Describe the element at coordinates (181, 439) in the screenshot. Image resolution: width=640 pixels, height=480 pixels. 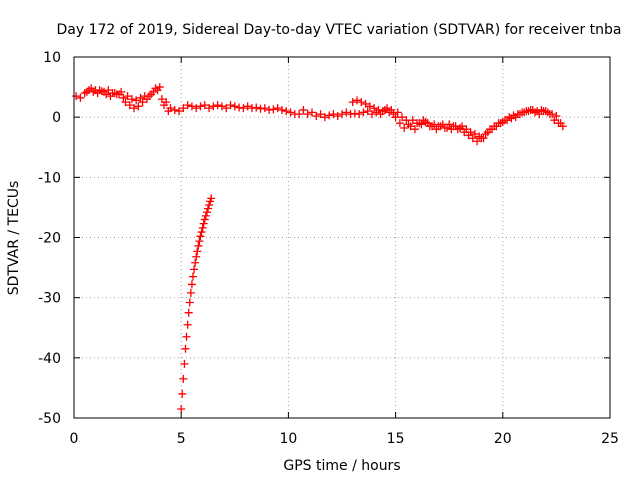
I see `x-tick-label: 5` at that location.